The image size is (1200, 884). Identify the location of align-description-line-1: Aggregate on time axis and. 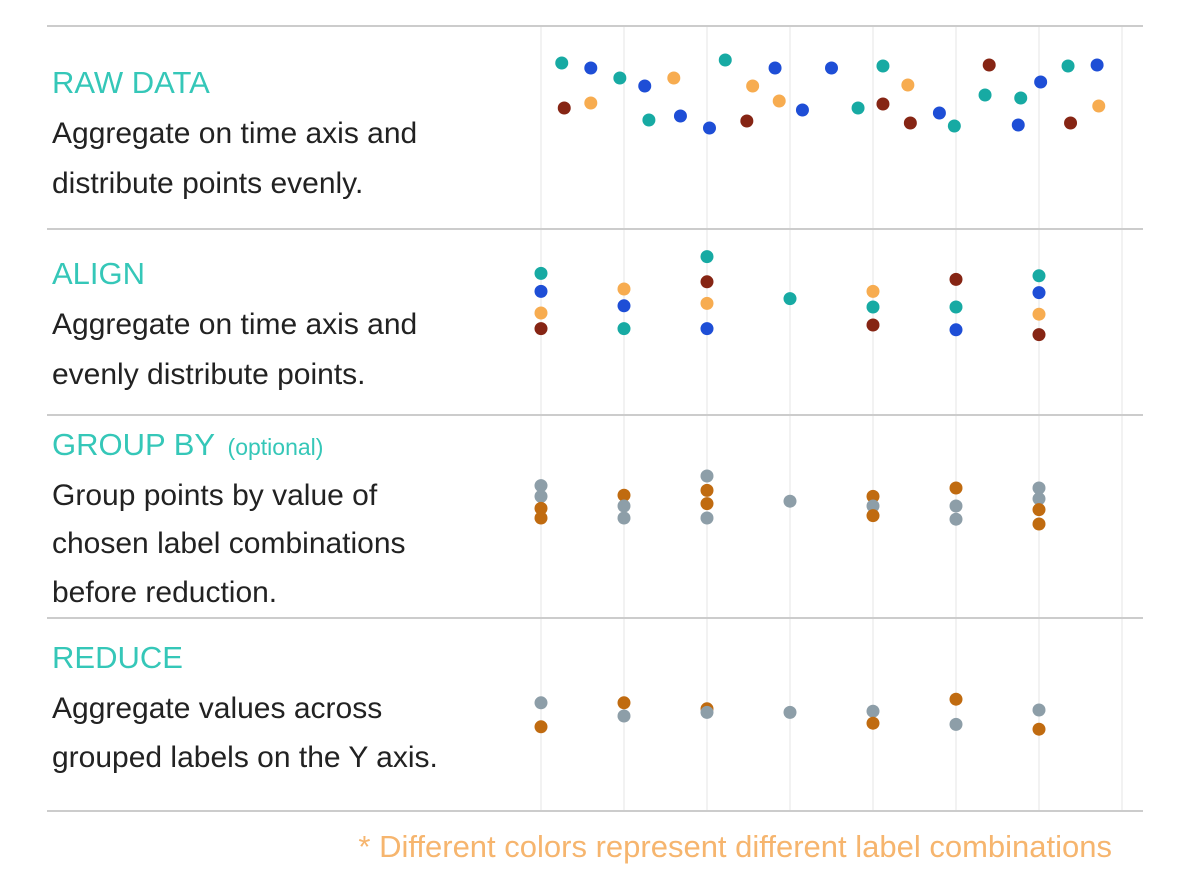
(234, 324).